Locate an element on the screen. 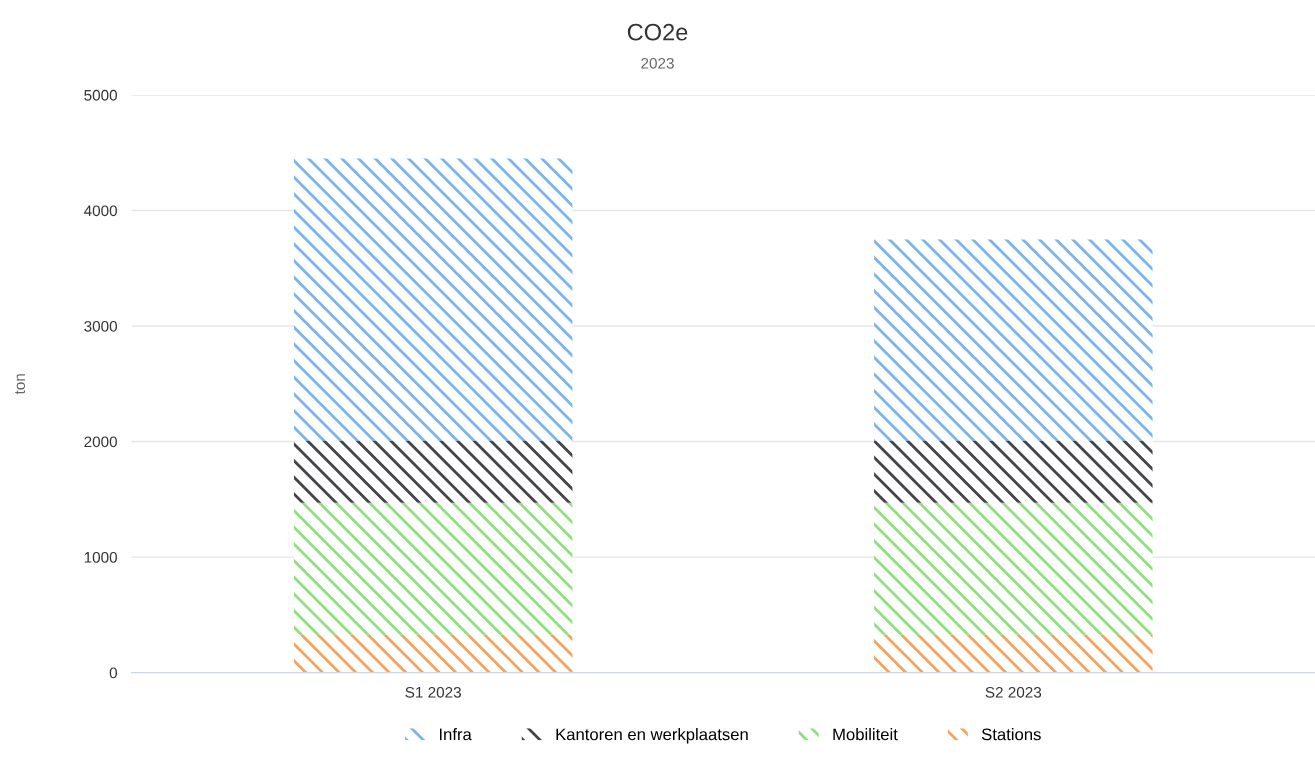 This screenshot has width=1315, height=760. x-tick-label: S2 2023 is located at coordinates (1013, 692).